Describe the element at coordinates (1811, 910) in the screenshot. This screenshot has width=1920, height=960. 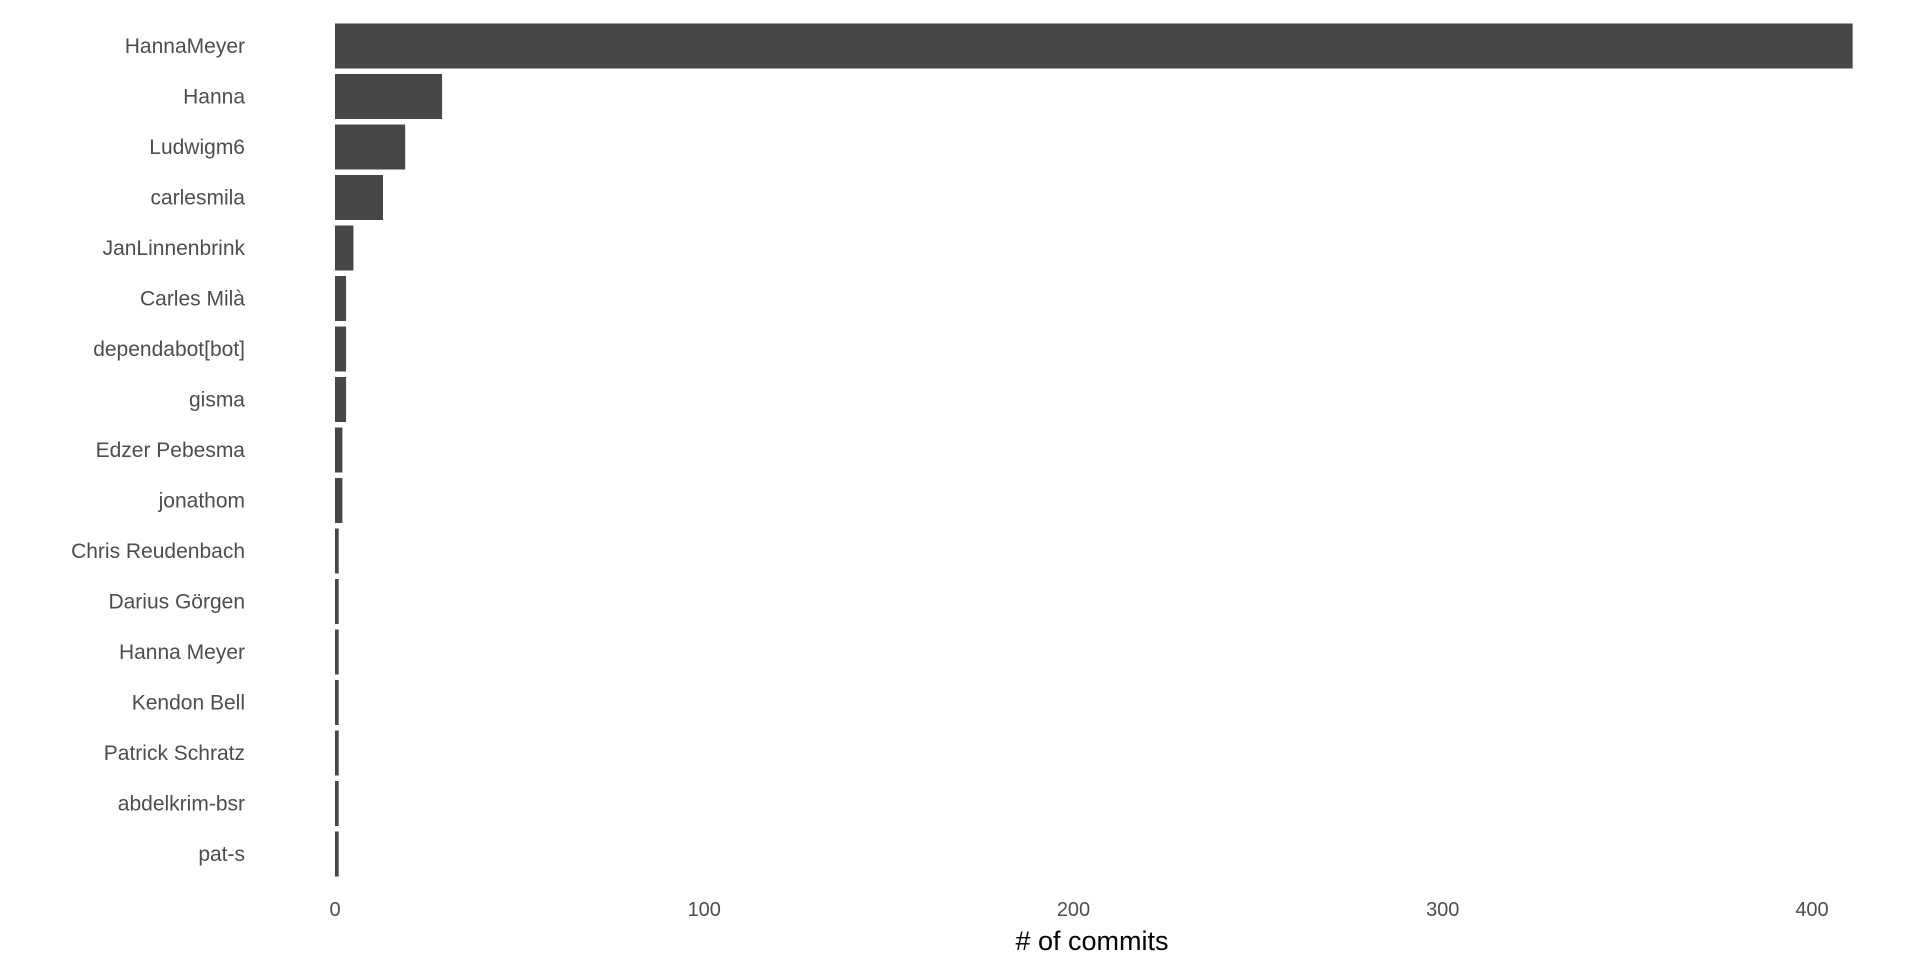
I see `x-tick-label: 400` at that location.